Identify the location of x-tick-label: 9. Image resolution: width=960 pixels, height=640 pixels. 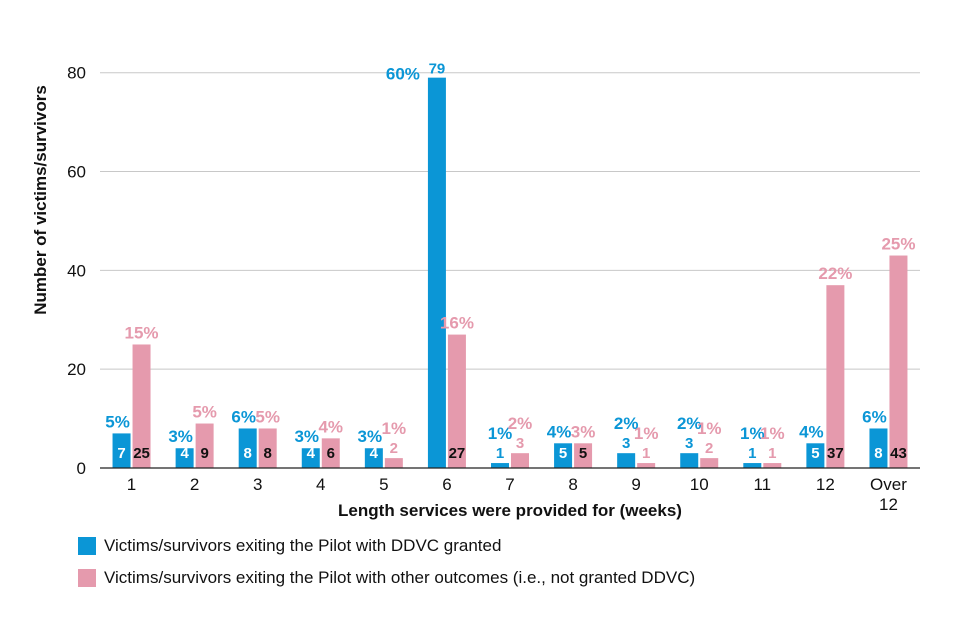
(635, 484).